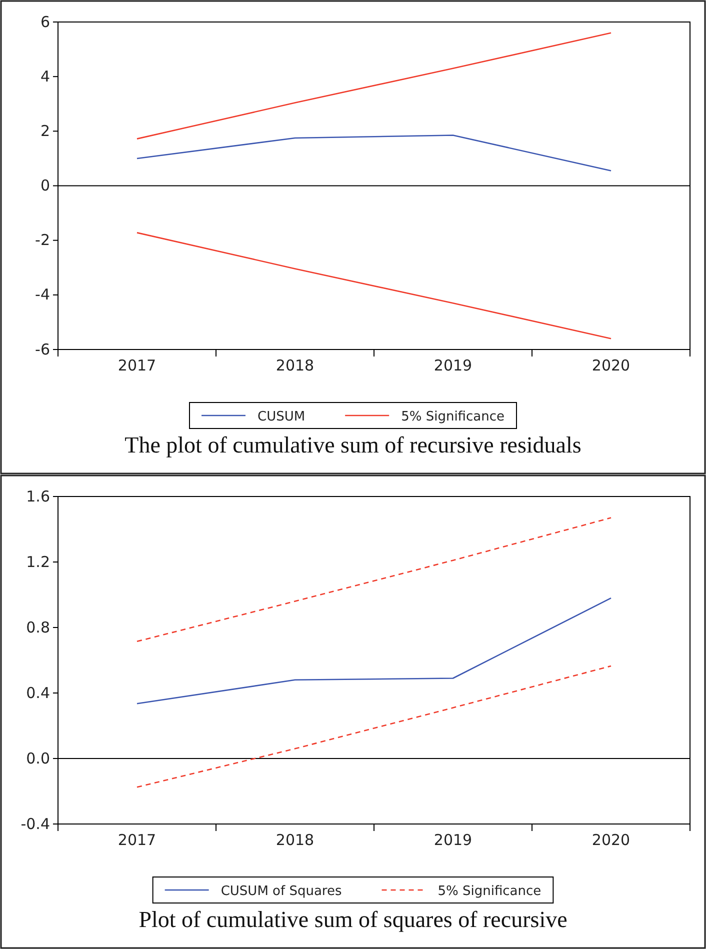  I want to click on y-tick-label: -6, so click(42, 349).